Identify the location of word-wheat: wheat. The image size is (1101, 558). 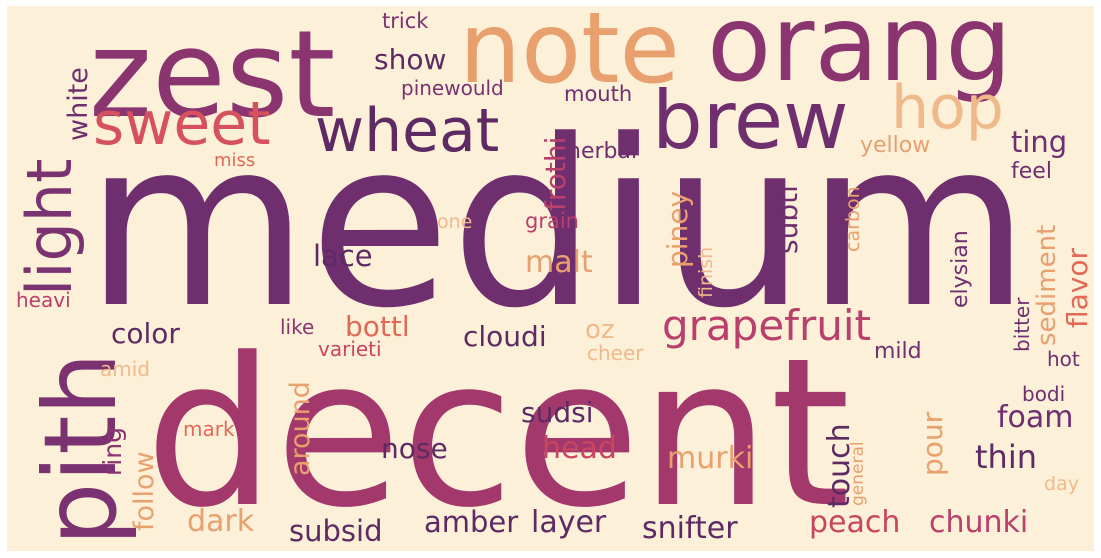
(407, 131).